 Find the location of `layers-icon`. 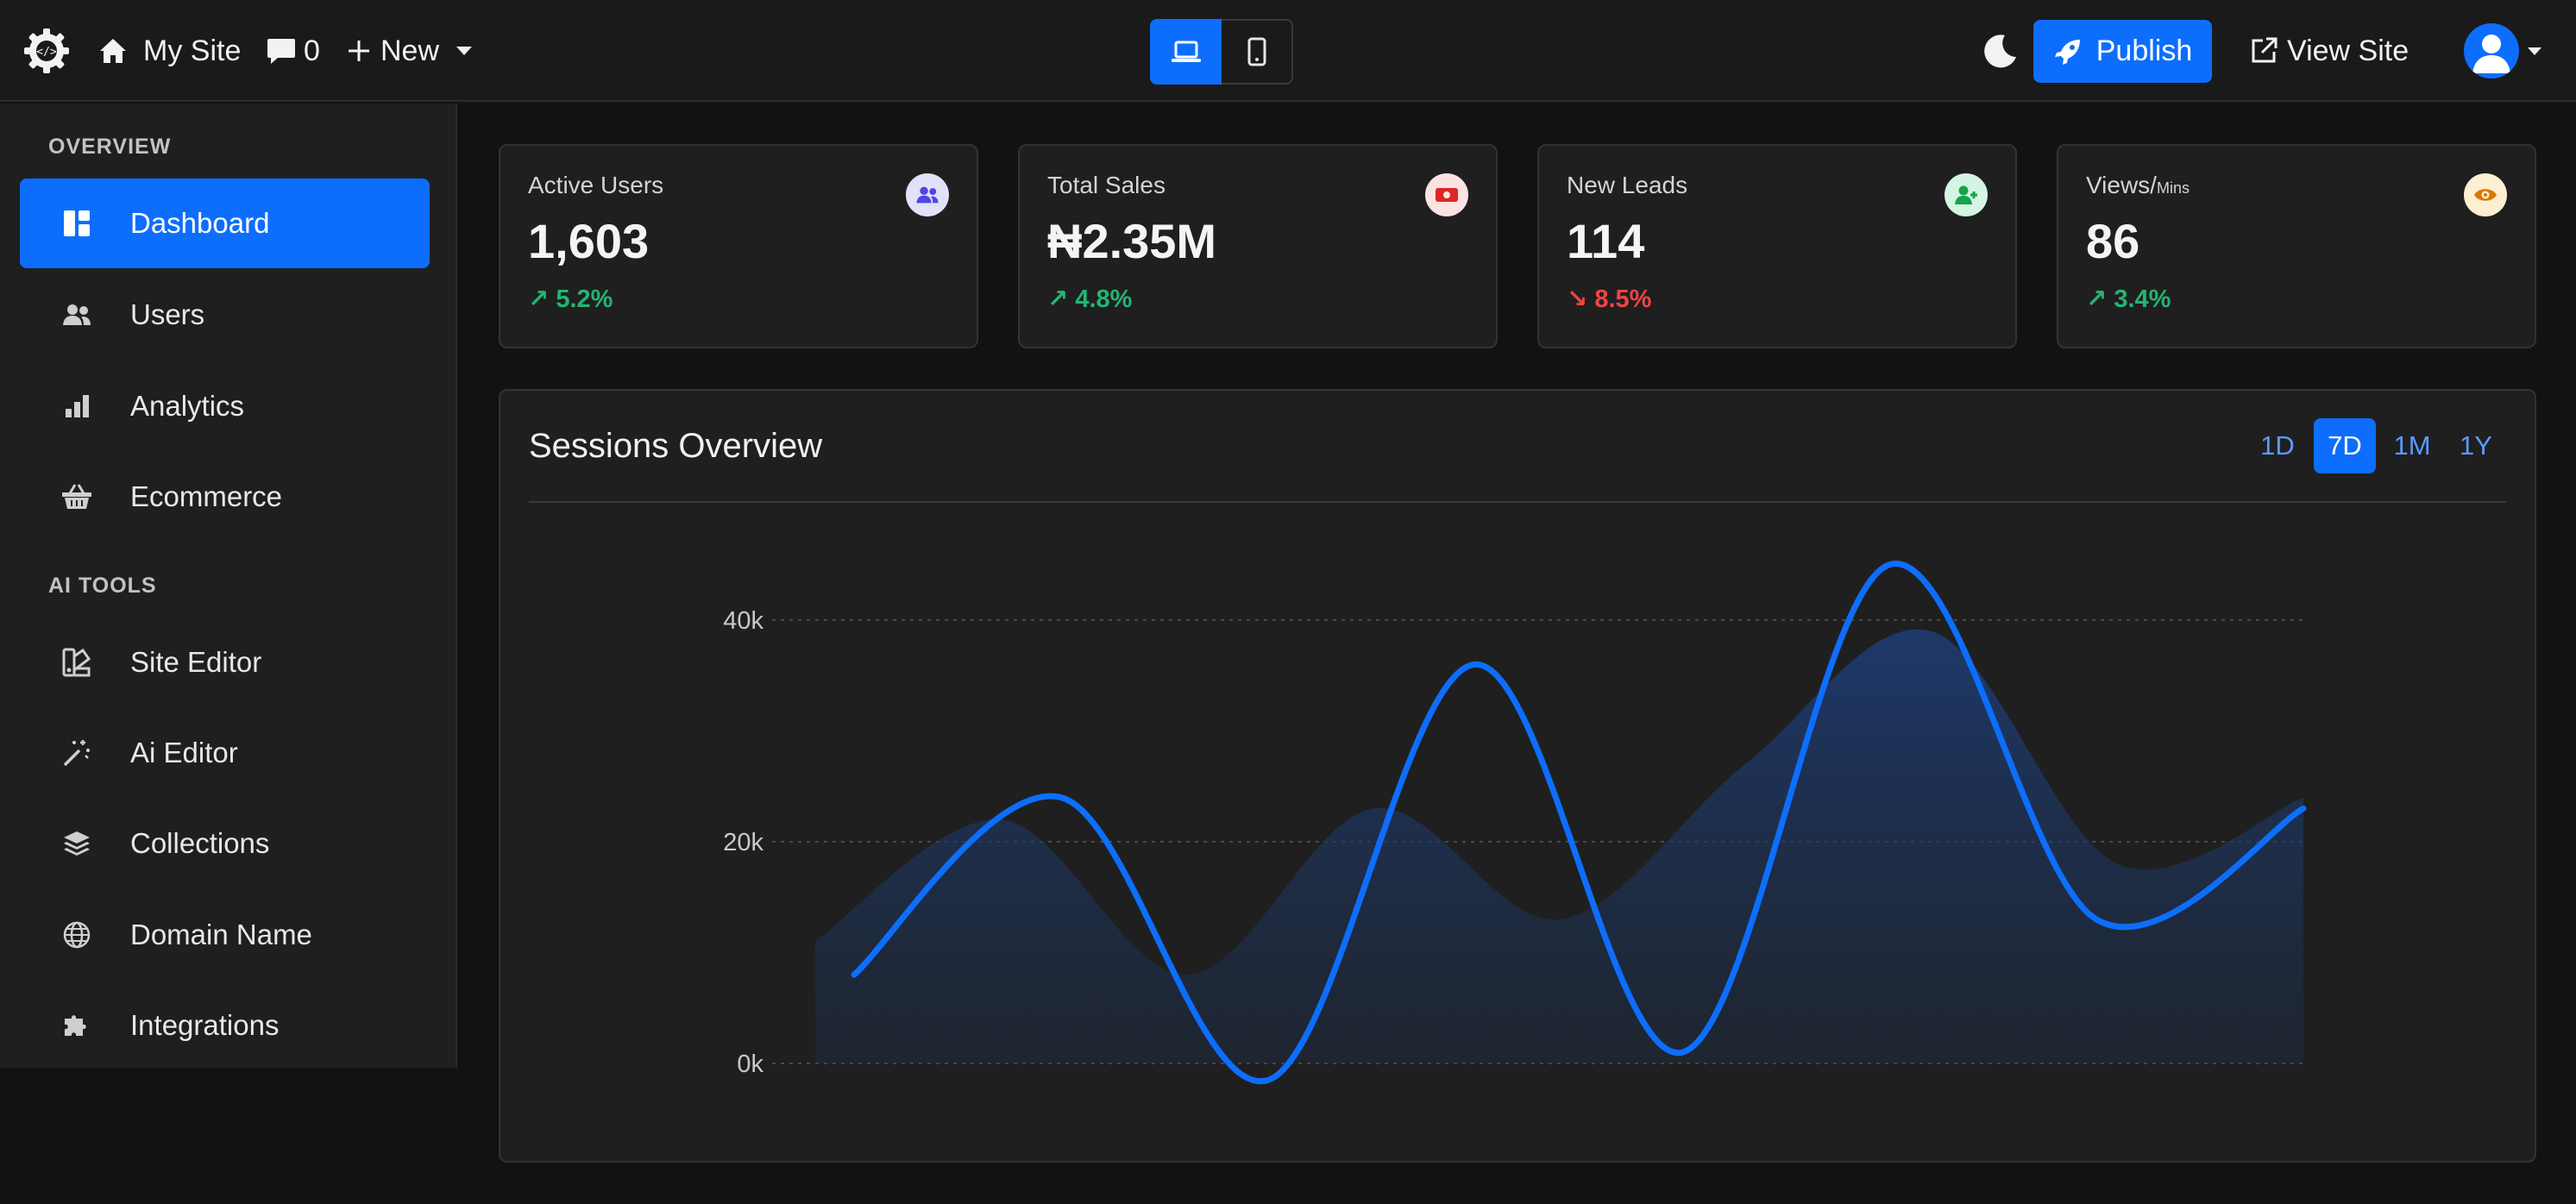

layers-icon is located at coordinates (77, 843).